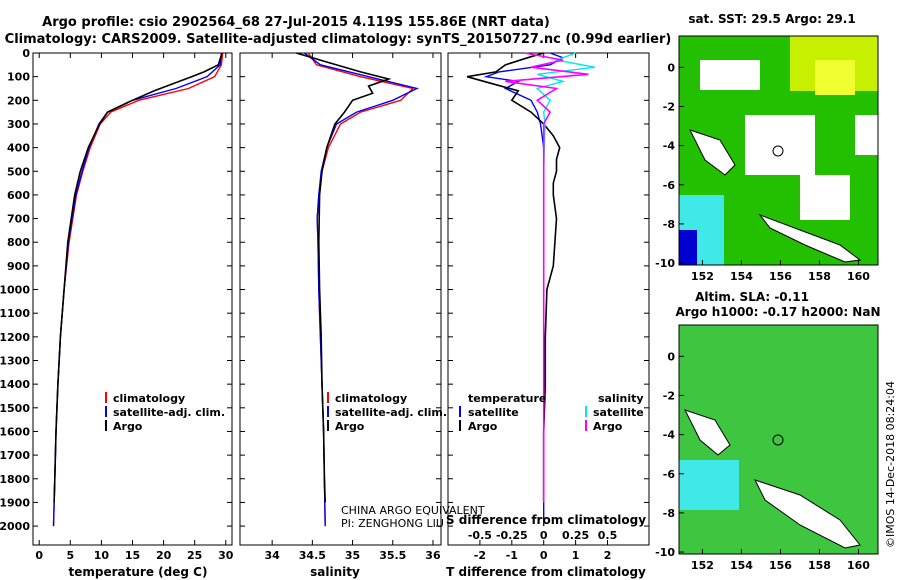 The image size is (900, 580). What do you see at coordinates (576, 555) in the screenshot?
I see `x-tick-label: 1` at bounding box center [576, 555].